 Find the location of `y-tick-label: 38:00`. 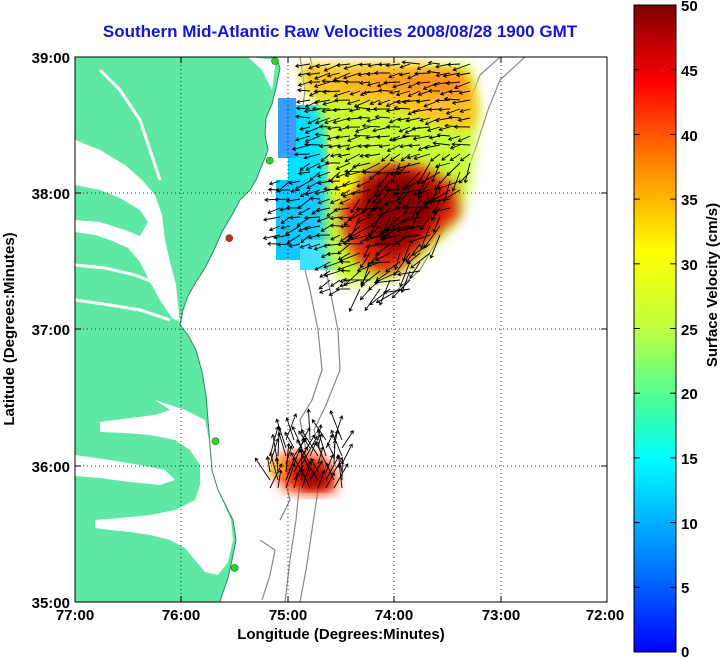

y-tick-label: 38:00 is located at coordinates (51, 194).